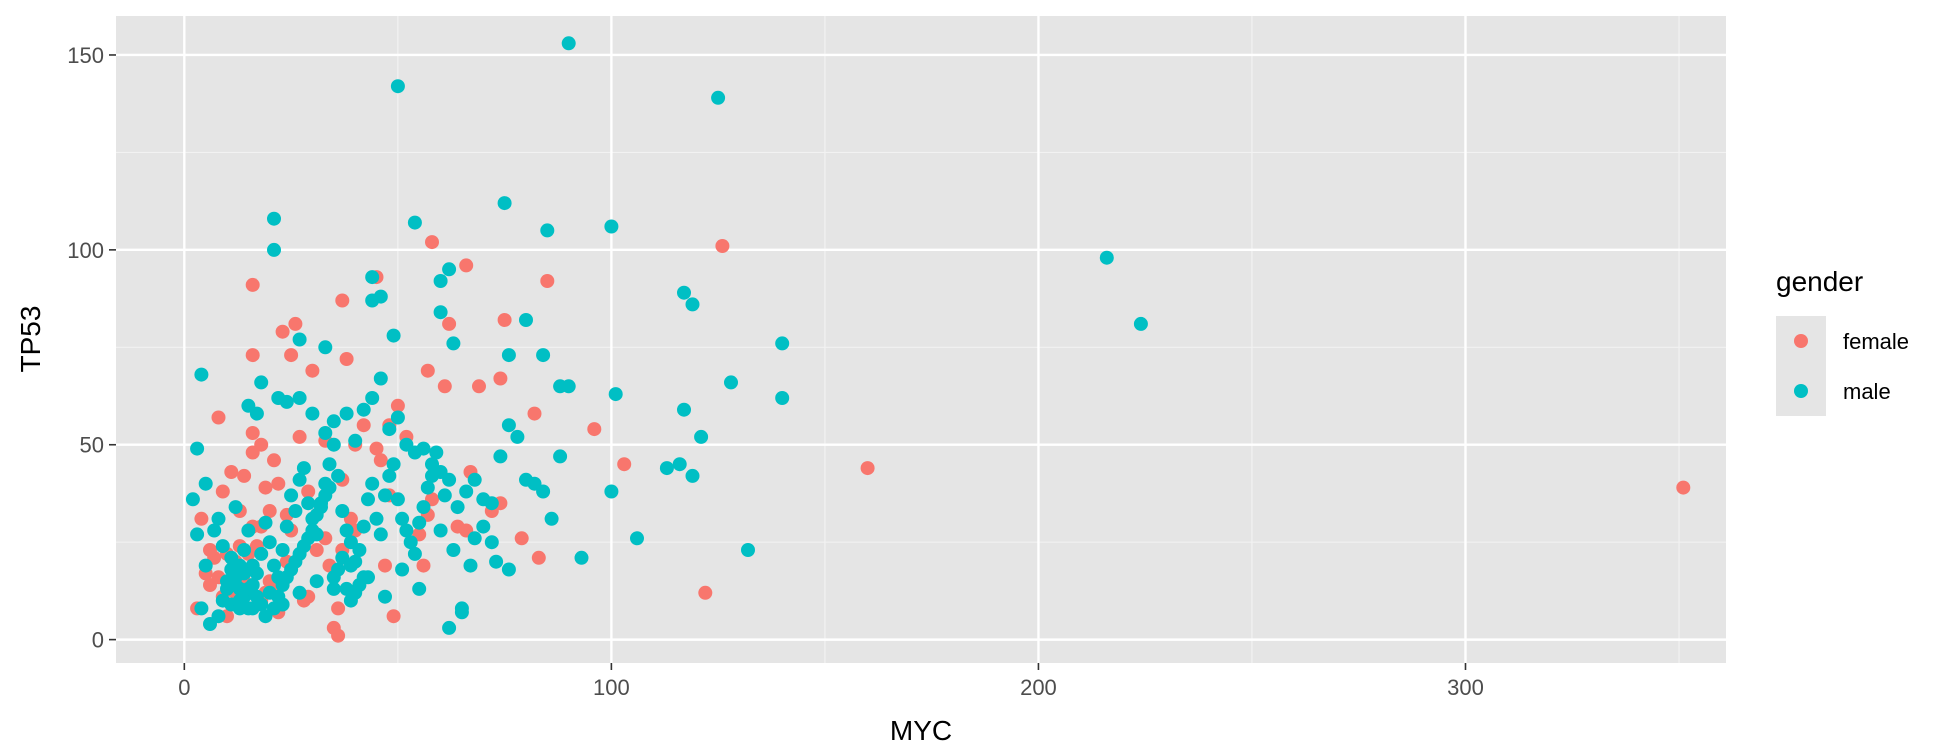 The width and height of the screenshot is (1944, 756). Describe the element at coordinates (1801, 341) in the screenshot. I see `legend-dot-female` at that location.